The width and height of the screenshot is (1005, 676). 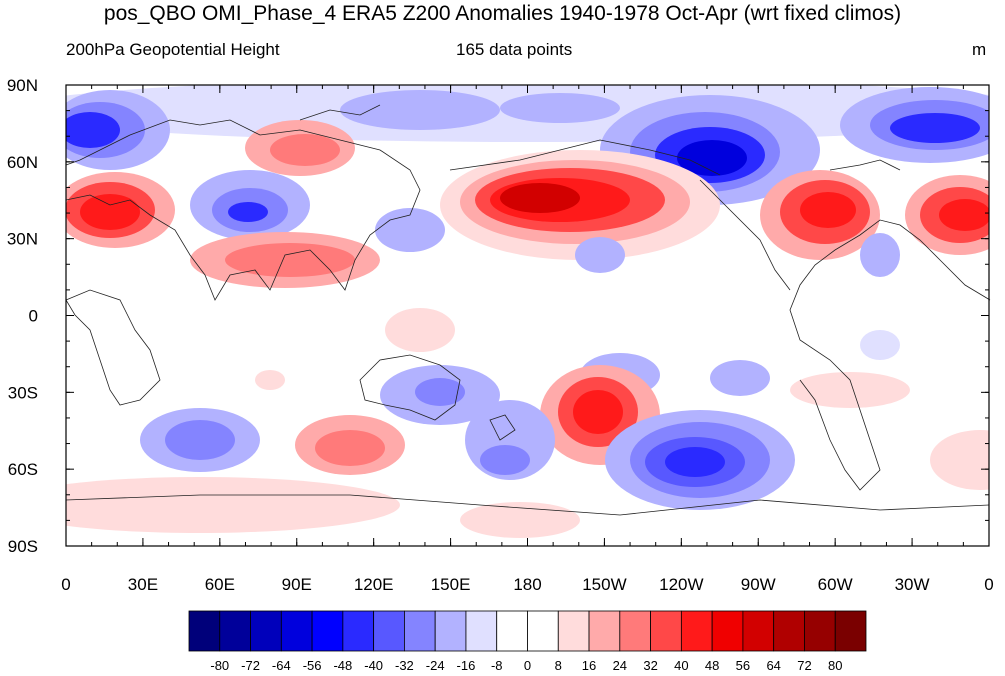 I want to click on lat-label: 60N, so click(x=22, y=162).